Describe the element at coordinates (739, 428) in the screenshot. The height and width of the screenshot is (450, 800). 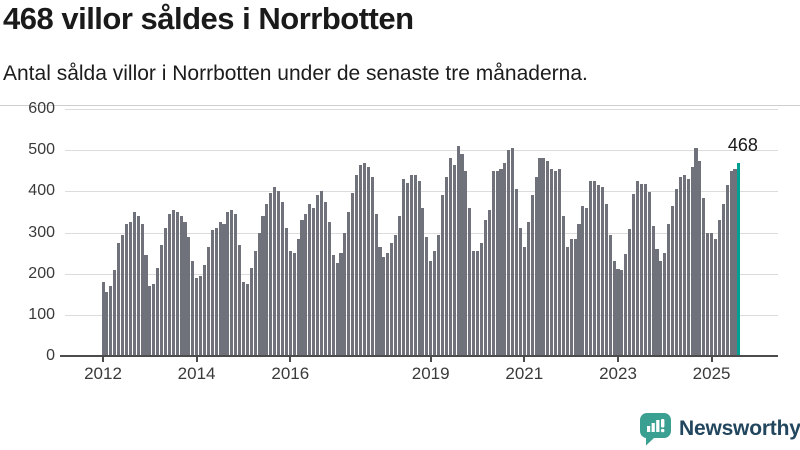
I see `brand-name: Newsworthy` at that location.